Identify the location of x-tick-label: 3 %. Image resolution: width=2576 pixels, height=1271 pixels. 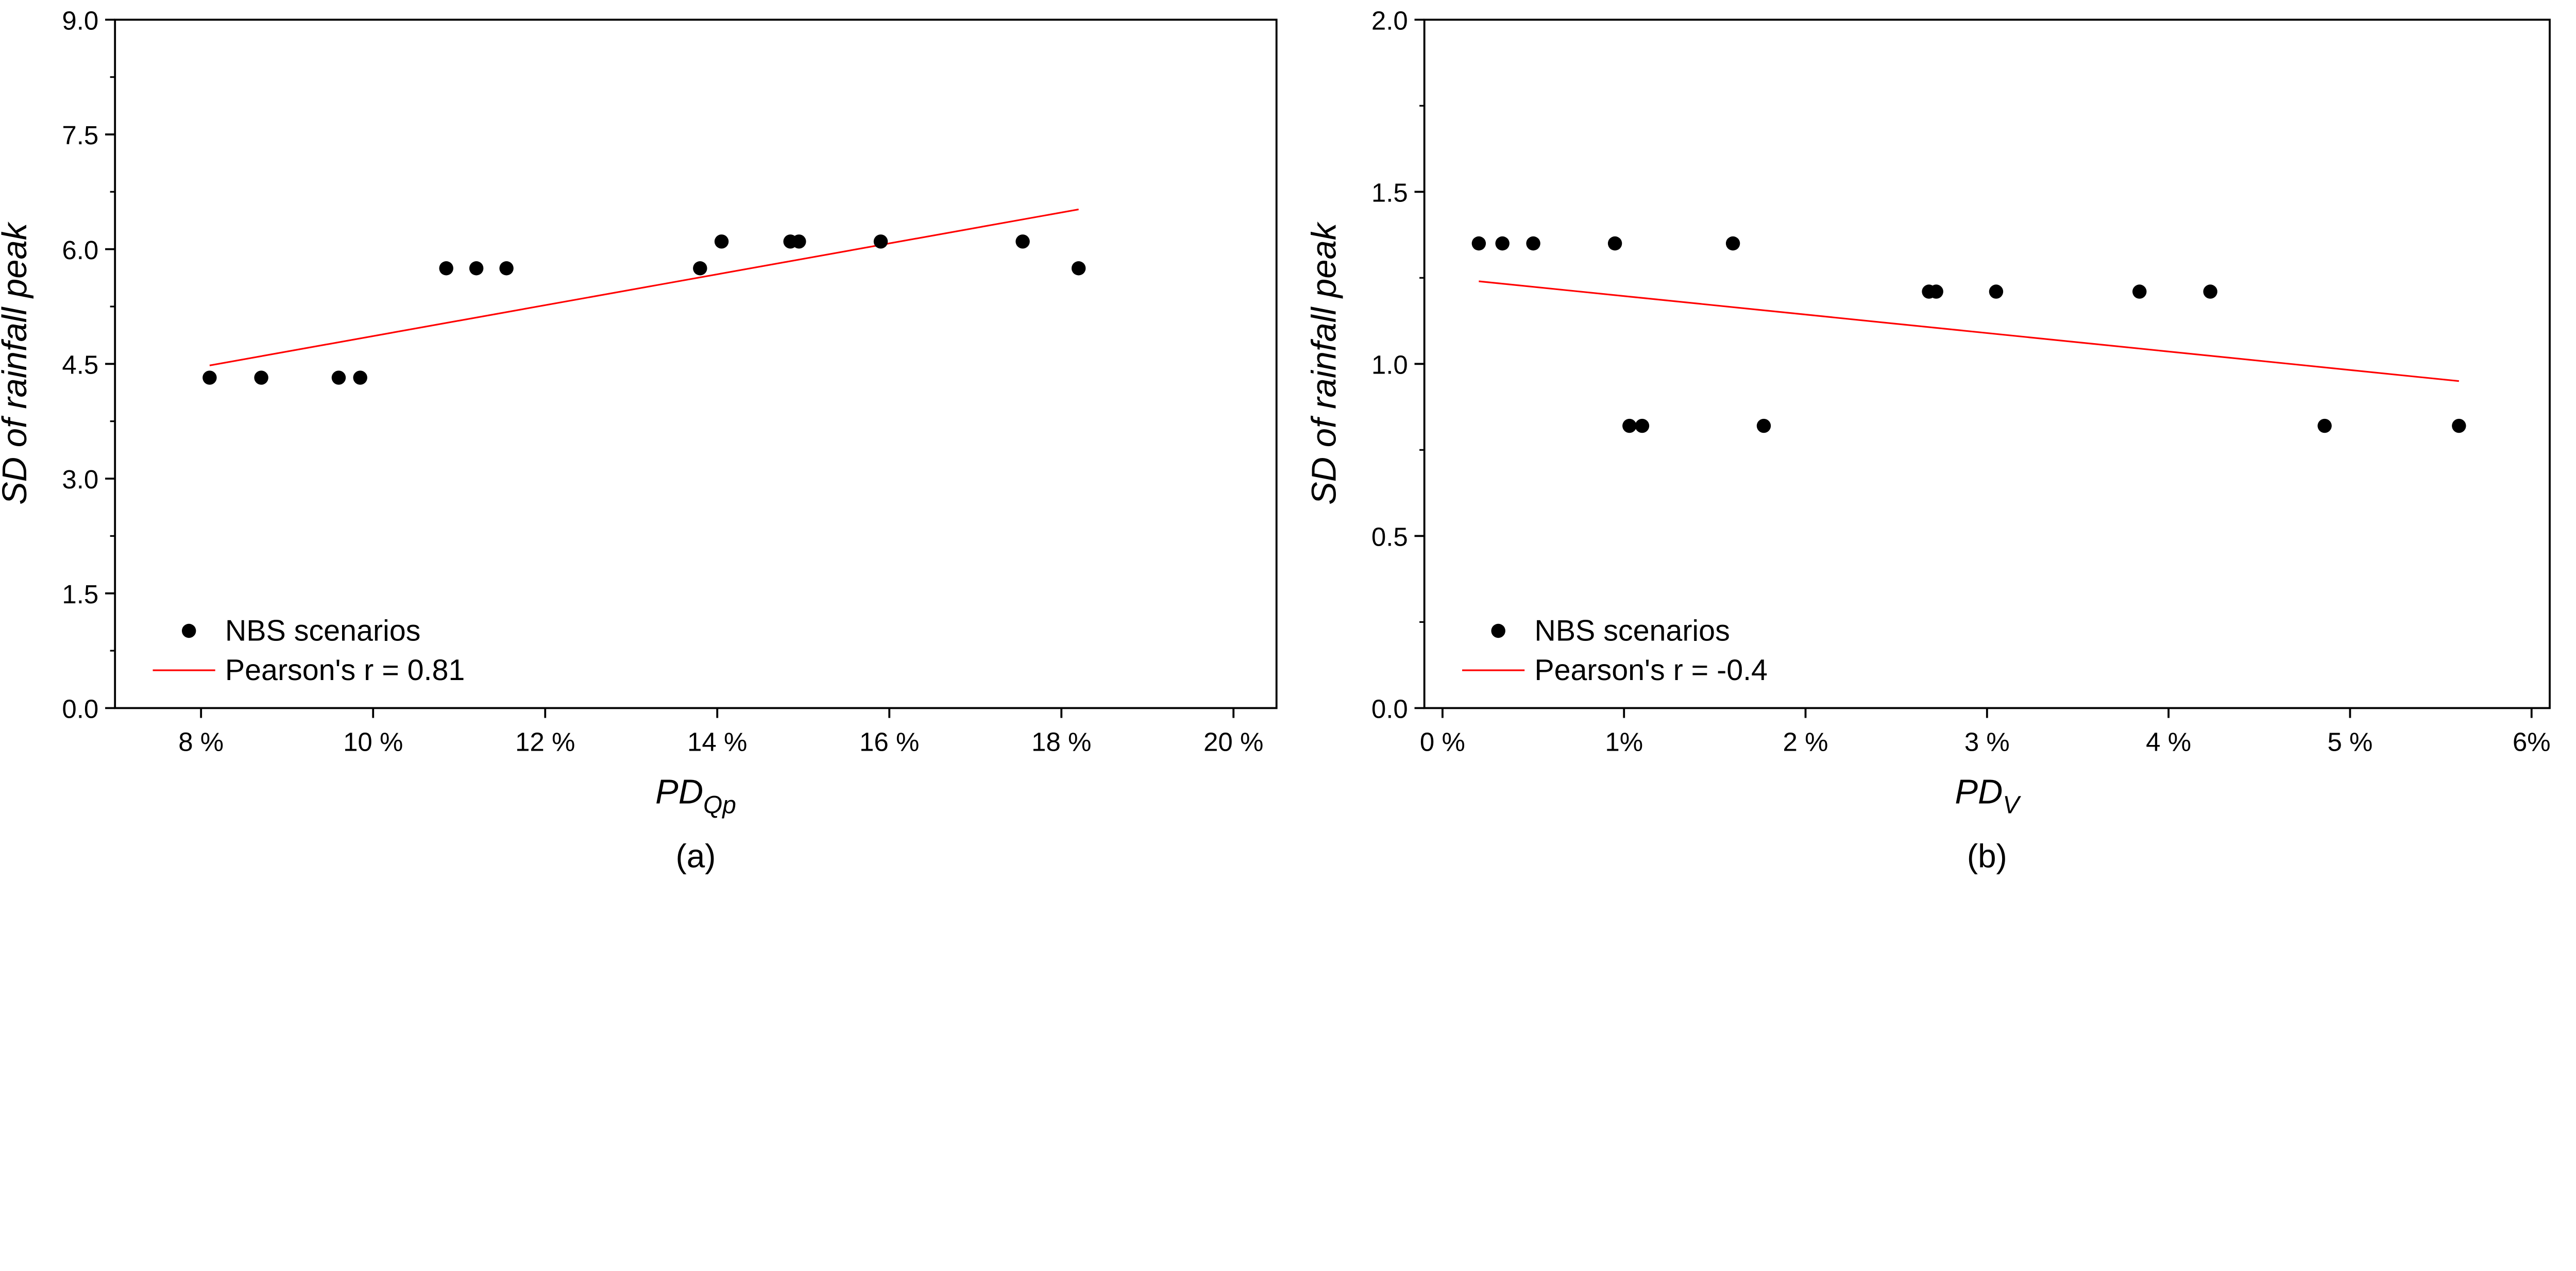
(1987, 741).